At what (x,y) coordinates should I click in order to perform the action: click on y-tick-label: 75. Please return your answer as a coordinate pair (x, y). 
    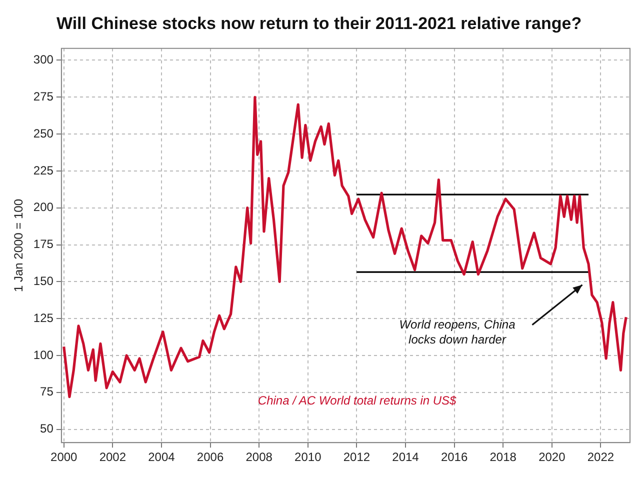
    Looking at the image, I should click on (47, 391).